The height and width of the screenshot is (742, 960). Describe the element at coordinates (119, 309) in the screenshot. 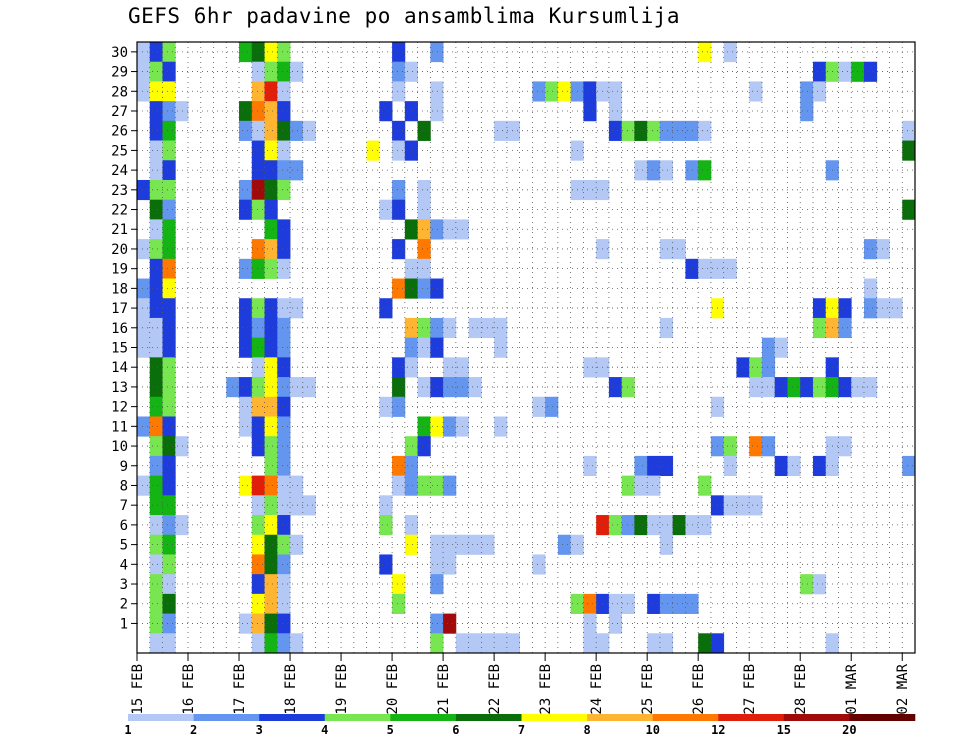

I see `y-tick-label: 17` at that location.